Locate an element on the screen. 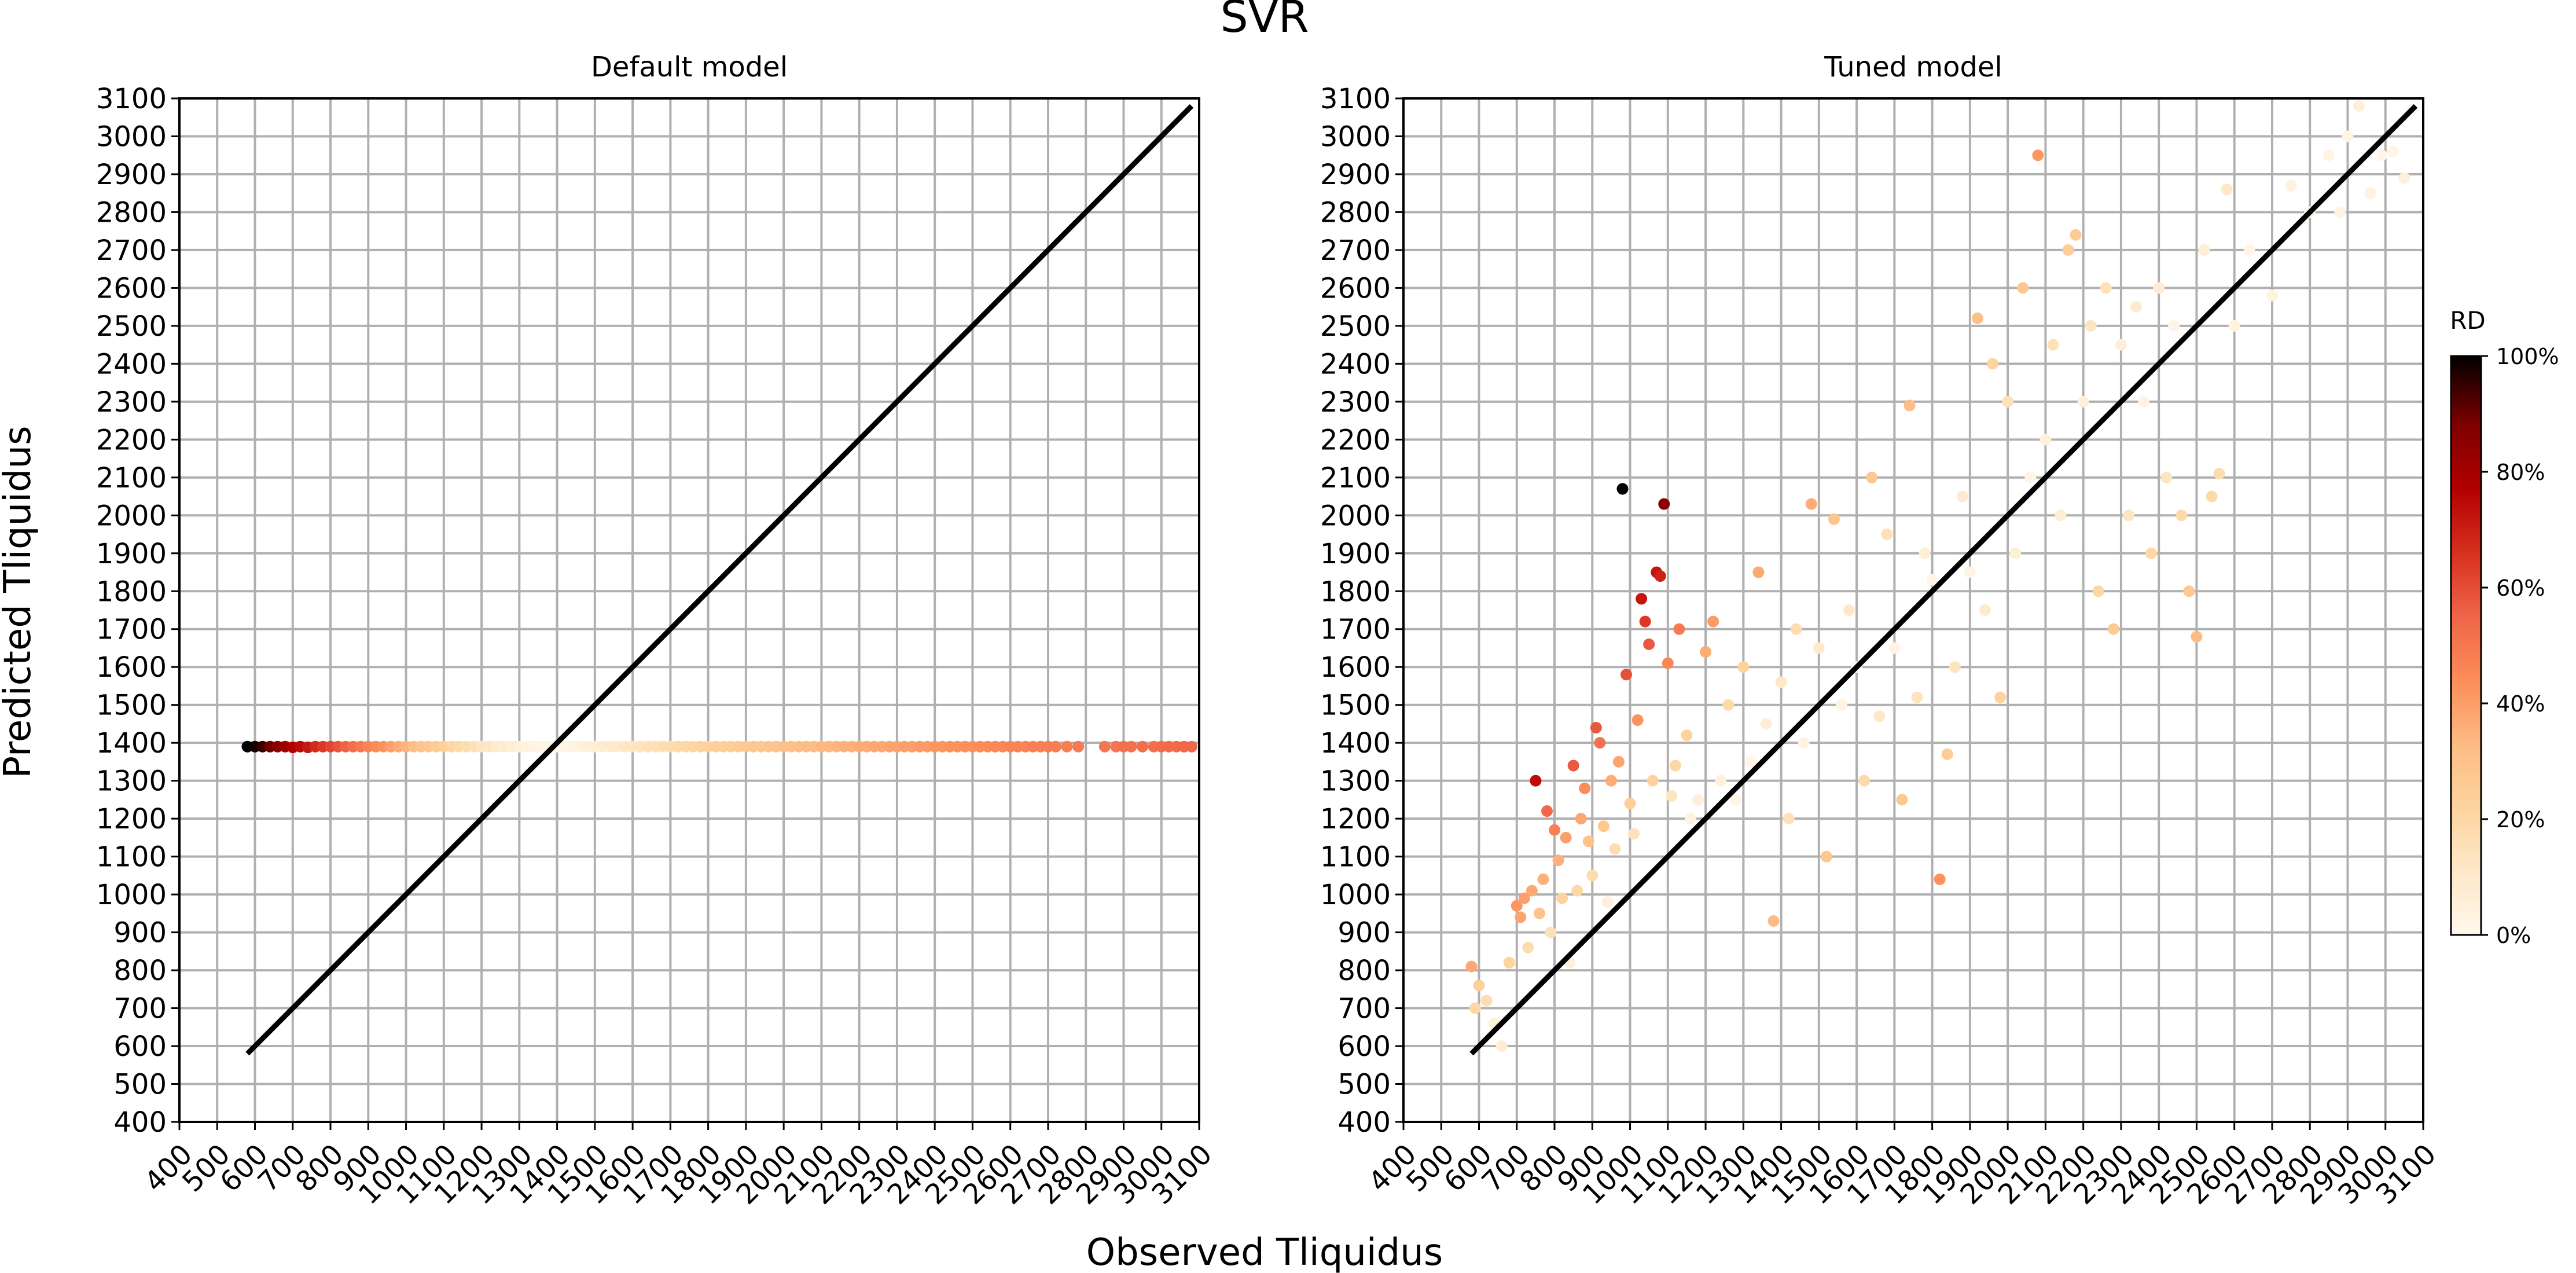 The width and height of the screenshot is (2576, 1273). y-tick-label: 2300 is located at coordinates (131, 402).